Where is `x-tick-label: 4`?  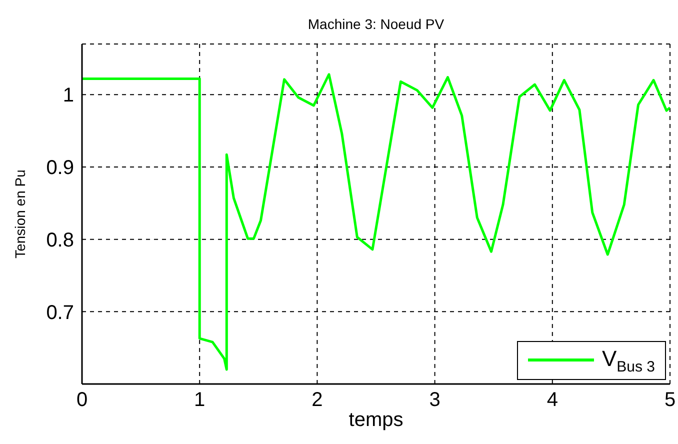 x-tick-label: 4 is located at coordinates (552, 400).